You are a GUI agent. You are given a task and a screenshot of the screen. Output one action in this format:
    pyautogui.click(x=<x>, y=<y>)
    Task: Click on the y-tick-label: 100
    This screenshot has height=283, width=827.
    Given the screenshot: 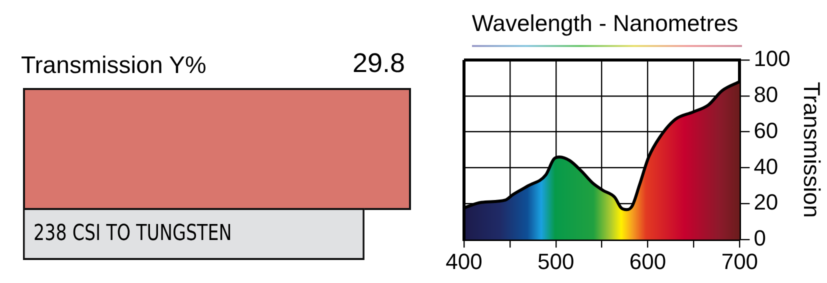 What is the action you would take?
    pyautogui.click(x=772, y=59)
    